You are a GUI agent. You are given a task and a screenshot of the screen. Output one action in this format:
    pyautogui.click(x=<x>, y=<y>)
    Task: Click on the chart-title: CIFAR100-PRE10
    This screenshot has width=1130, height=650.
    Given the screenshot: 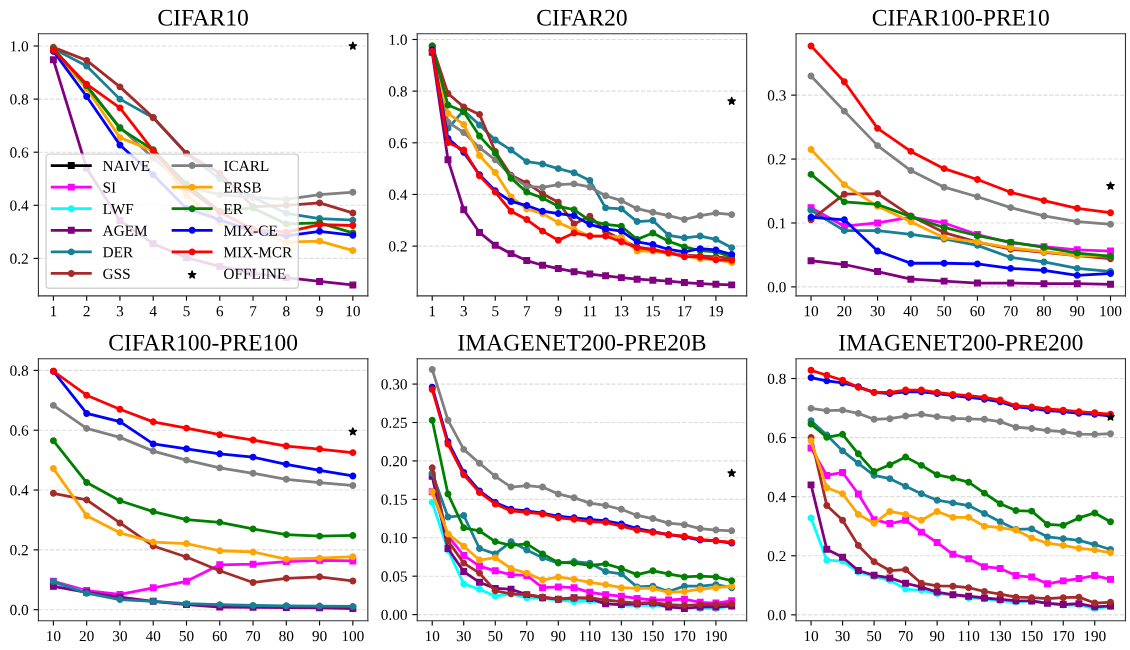 What is the action you would take?
    pyautogui.click(x=960, y=17)
    